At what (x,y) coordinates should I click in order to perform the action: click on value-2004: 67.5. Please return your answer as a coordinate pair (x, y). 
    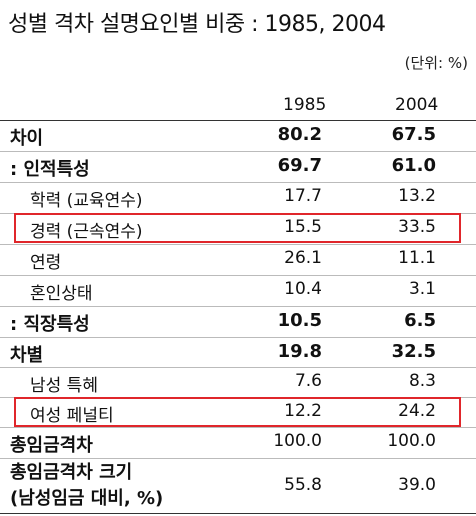
    Looking at the image, I should click on (413, 134).